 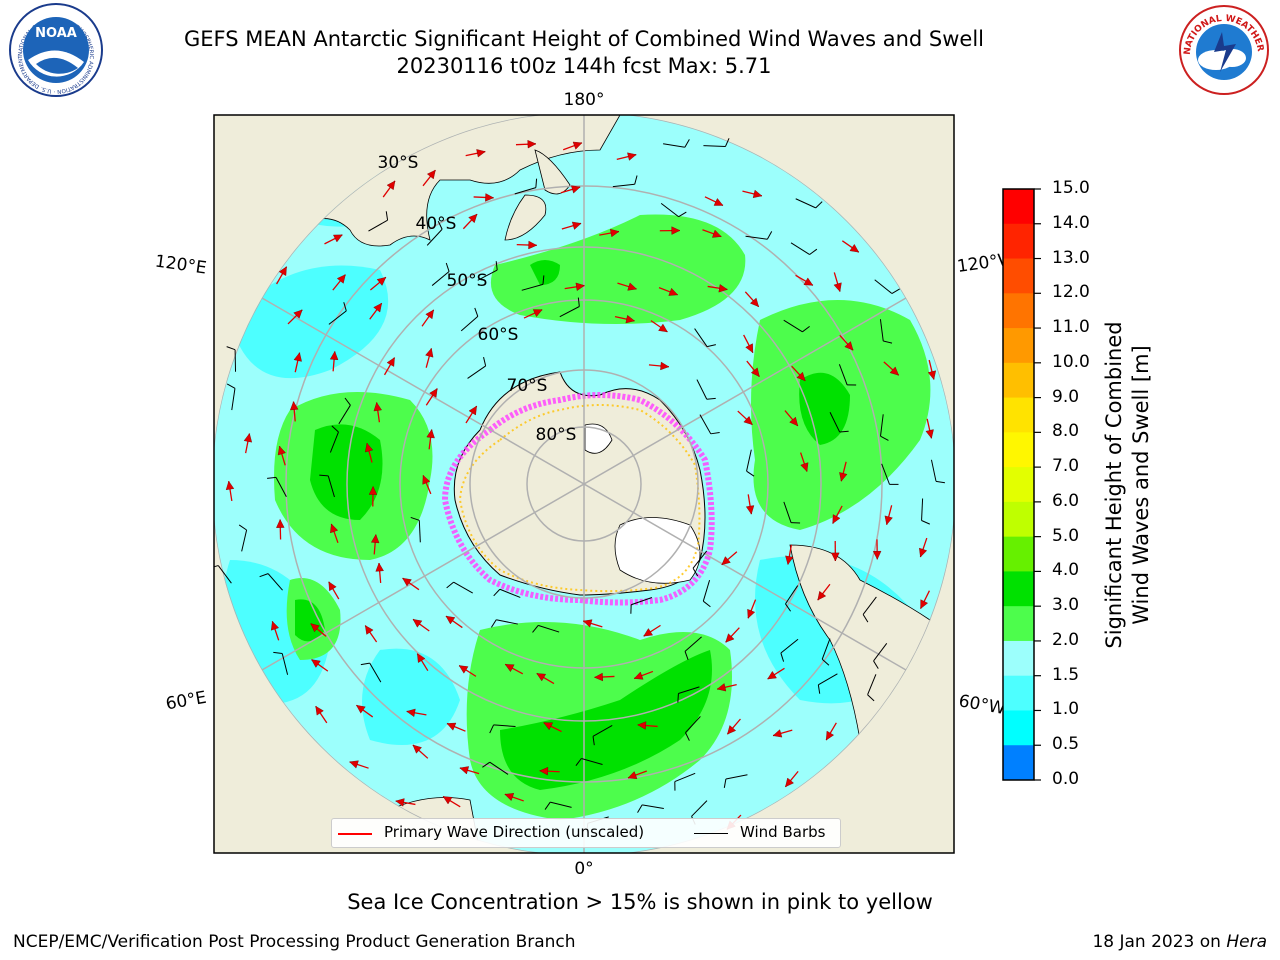 I want to click on colorbar-tick-label: 14.0, so click(x=1071, y=222).